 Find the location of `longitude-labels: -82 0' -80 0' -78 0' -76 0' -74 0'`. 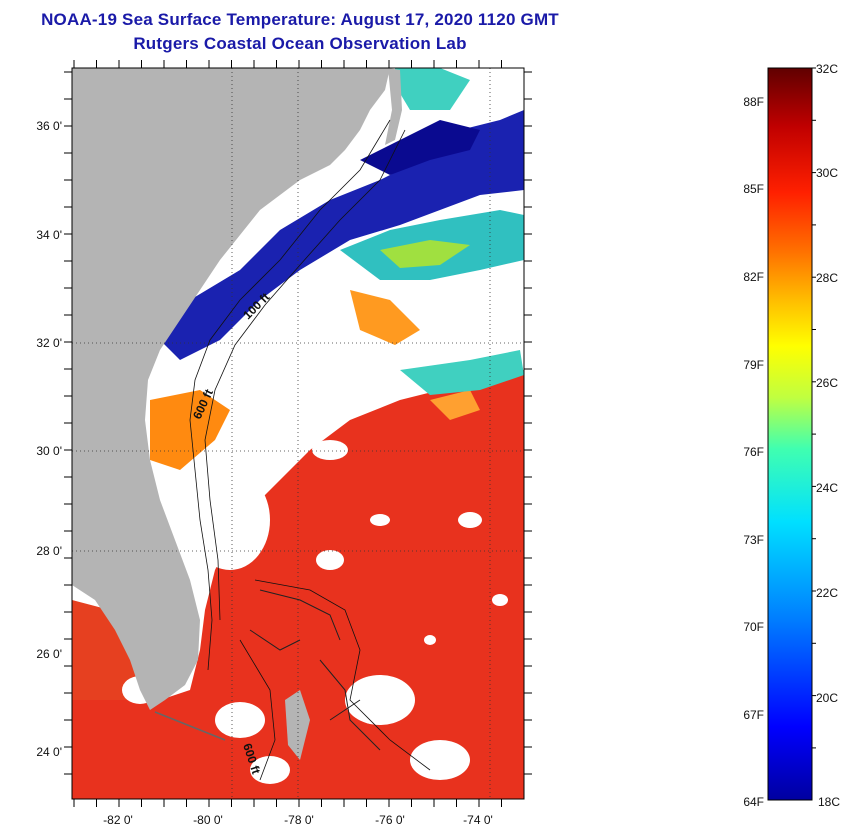

longitude-labels: -82 0' -80 0' -78 0' -76 0' -74 0' is located at coordinates (298, 820).